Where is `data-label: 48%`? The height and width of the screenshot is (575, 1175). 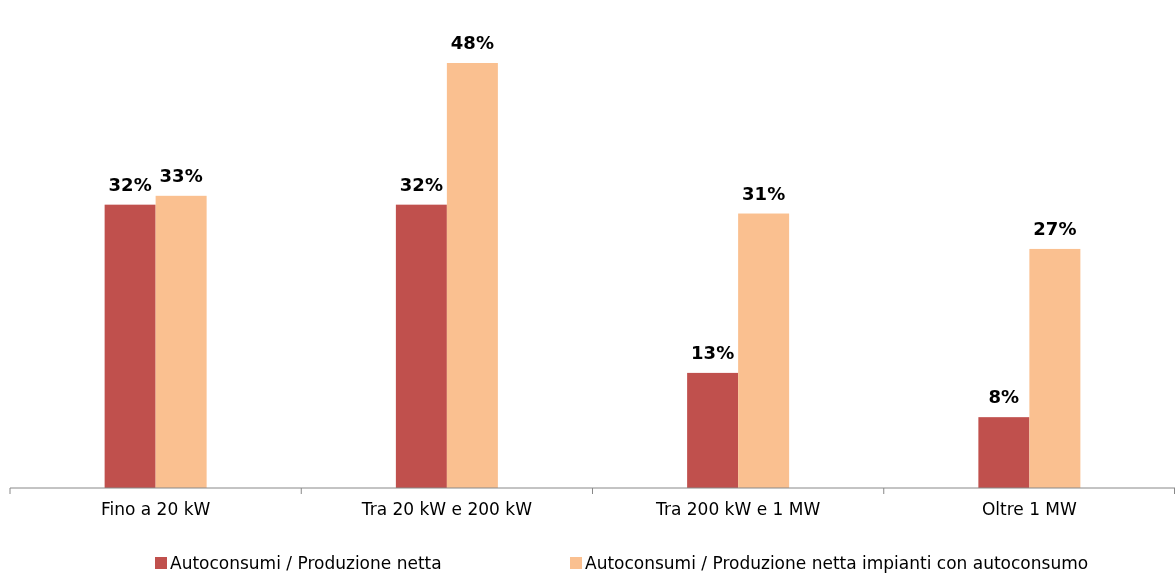
data-label: 48% is located at coordinates (472, 42).